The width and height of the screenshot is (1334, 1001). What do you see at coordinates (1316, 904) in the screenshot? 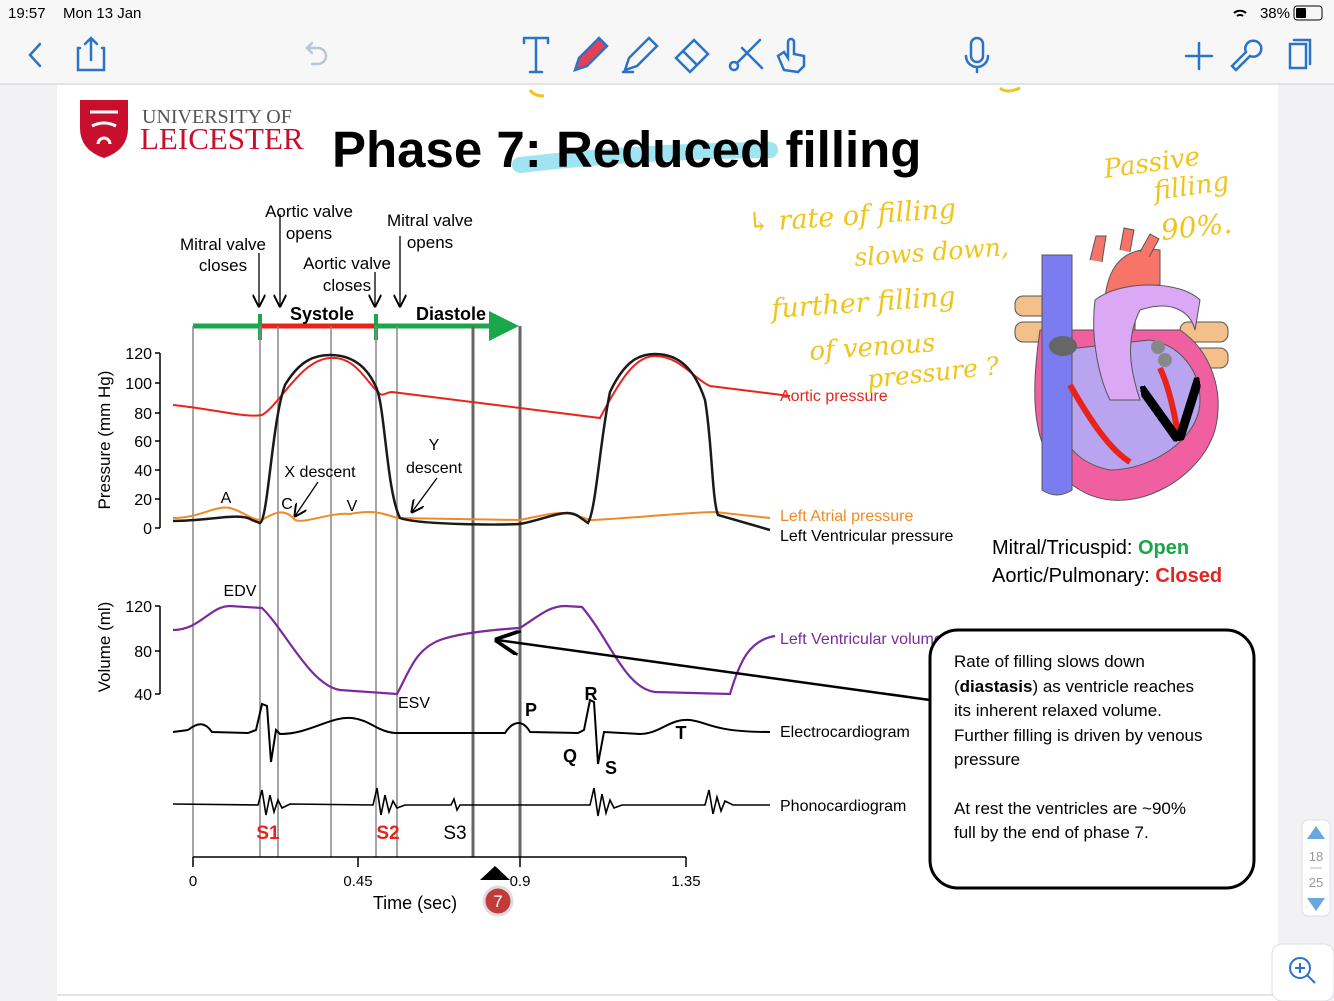
I see `page-down` at bounding box center [1316, 904].